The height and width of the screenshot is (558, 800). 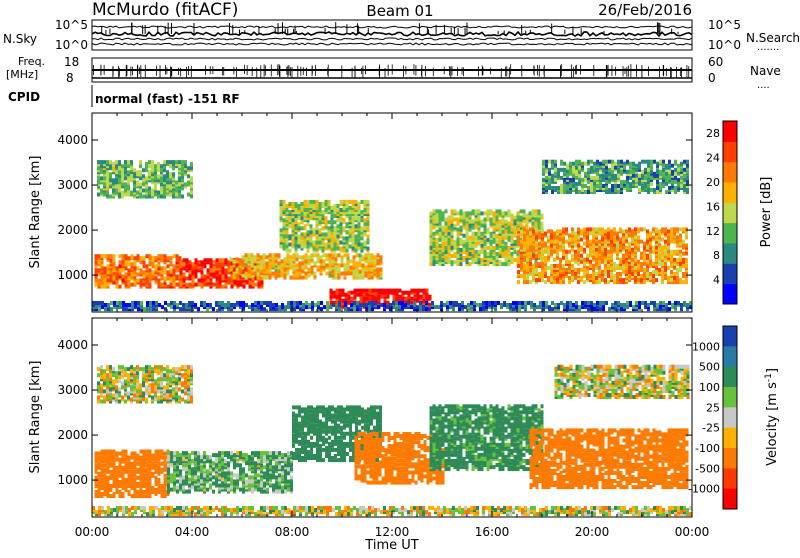 What do you see at coordinates (713, 158) in the screenshot?
I see `colorbar-tick-label: 24` at bounding box center [713, 158].